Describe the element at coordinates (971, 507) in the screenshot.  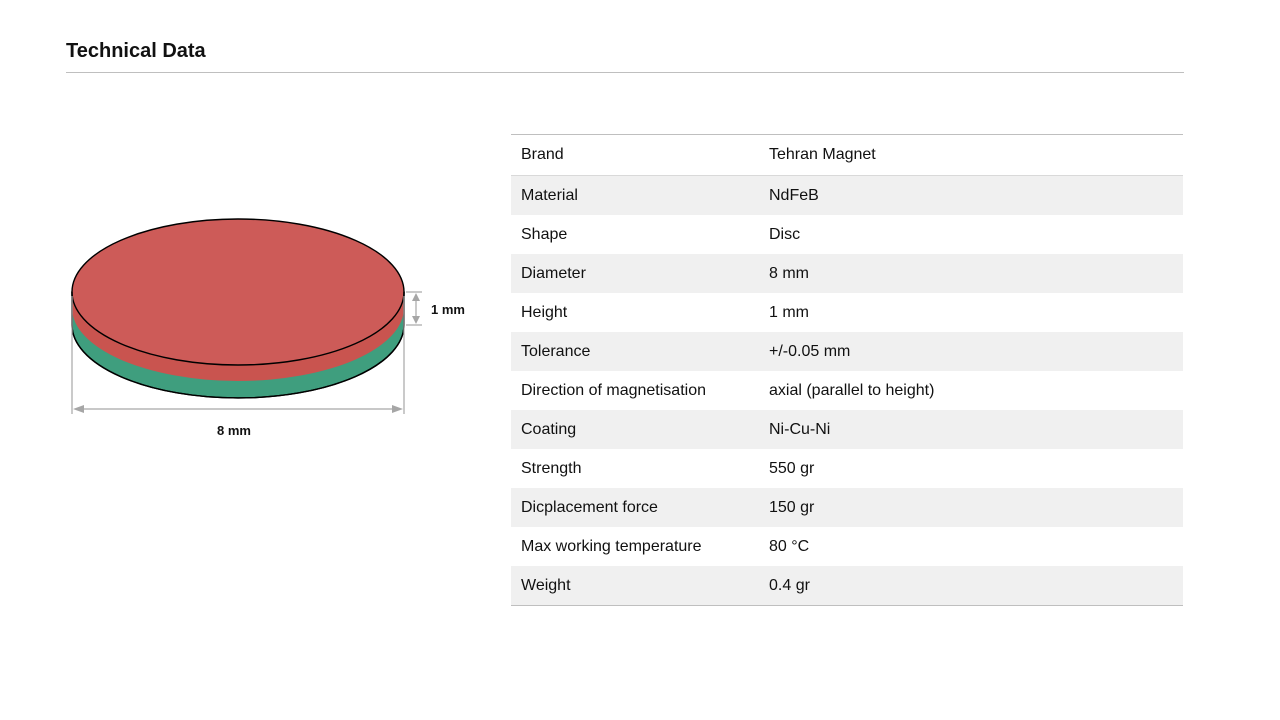
I see `spec-value: 150 gr` at that location.